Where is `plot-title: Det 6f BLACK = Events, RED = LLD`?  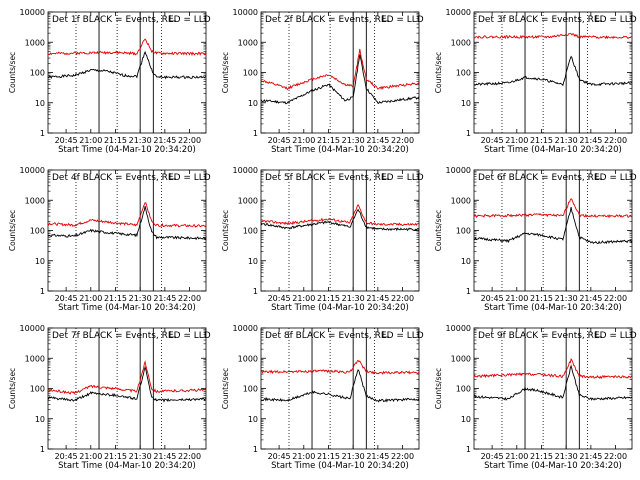 plot-title: Det 6f BLACK = Events, RED = LLD is located at coordinates (557, 178).